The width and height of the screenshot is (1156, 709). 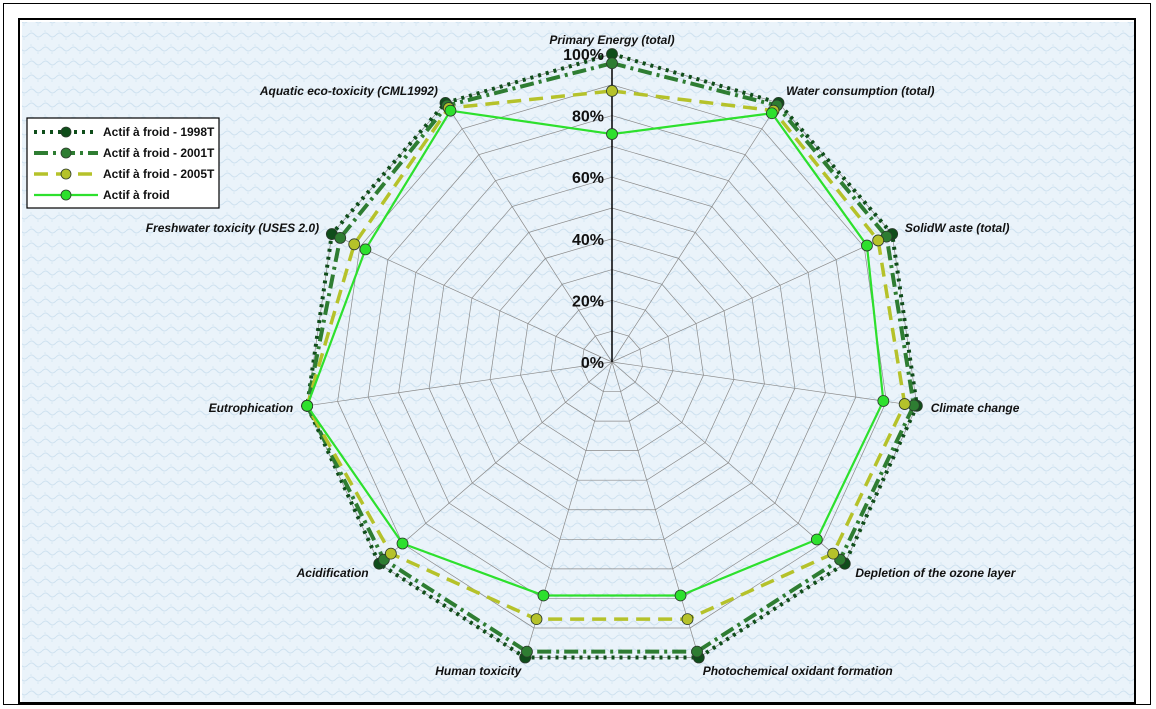 What do you see at coordinates (251, 408) in the screenshot?
I see `axis-label: Eutrophication` at bounding box center [251, 408].